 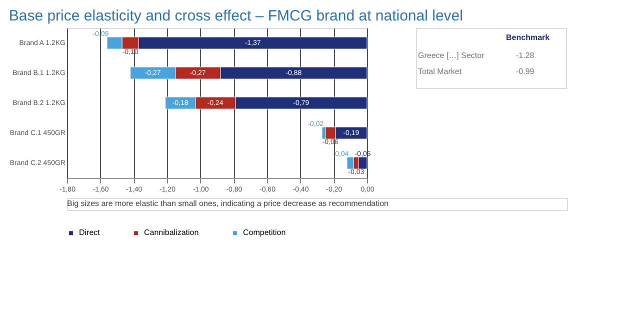 I want to click on legend-label: Competition, so click(x=264, y=233).